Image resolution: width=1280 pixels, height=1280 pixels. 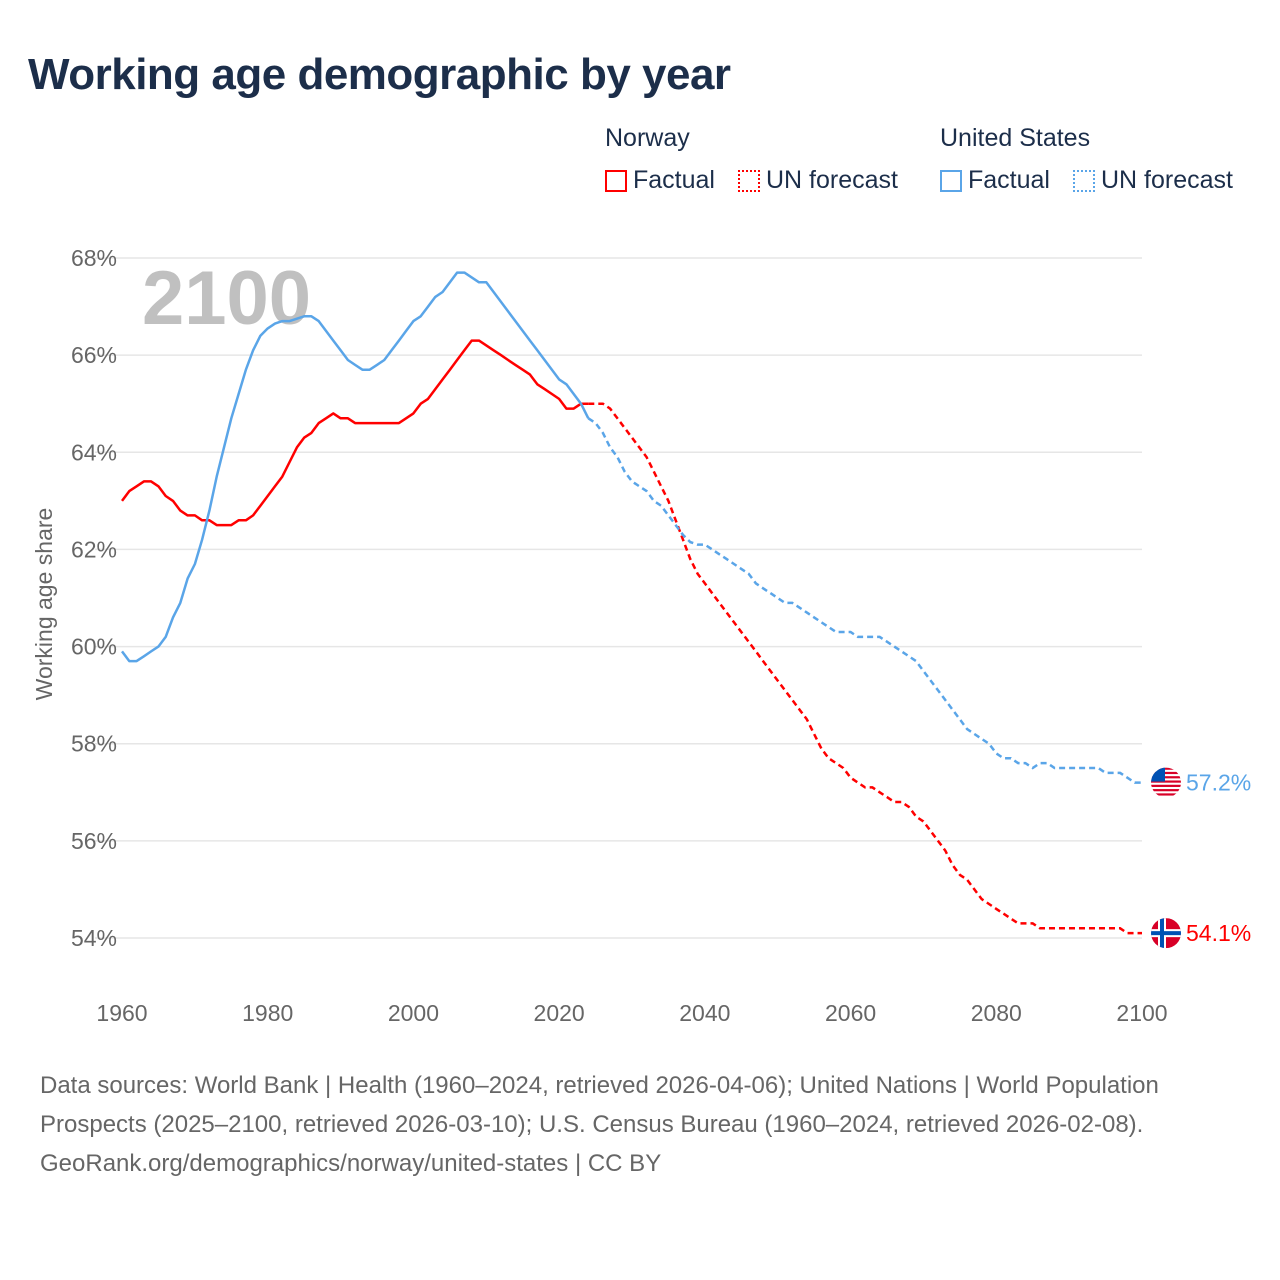 I want to click on legend-norway-factual: Factual, so click(x=660, y=180).